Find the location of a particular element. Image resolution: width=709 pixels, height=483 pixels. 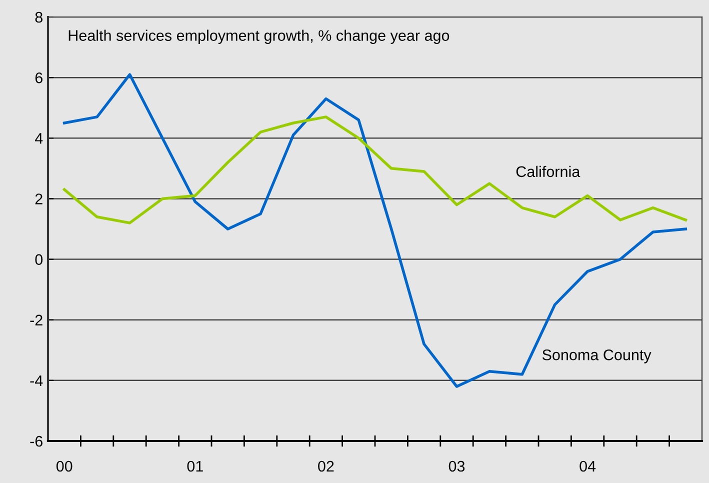

x-tick-label: 03 is located at coordinates (456, 466).